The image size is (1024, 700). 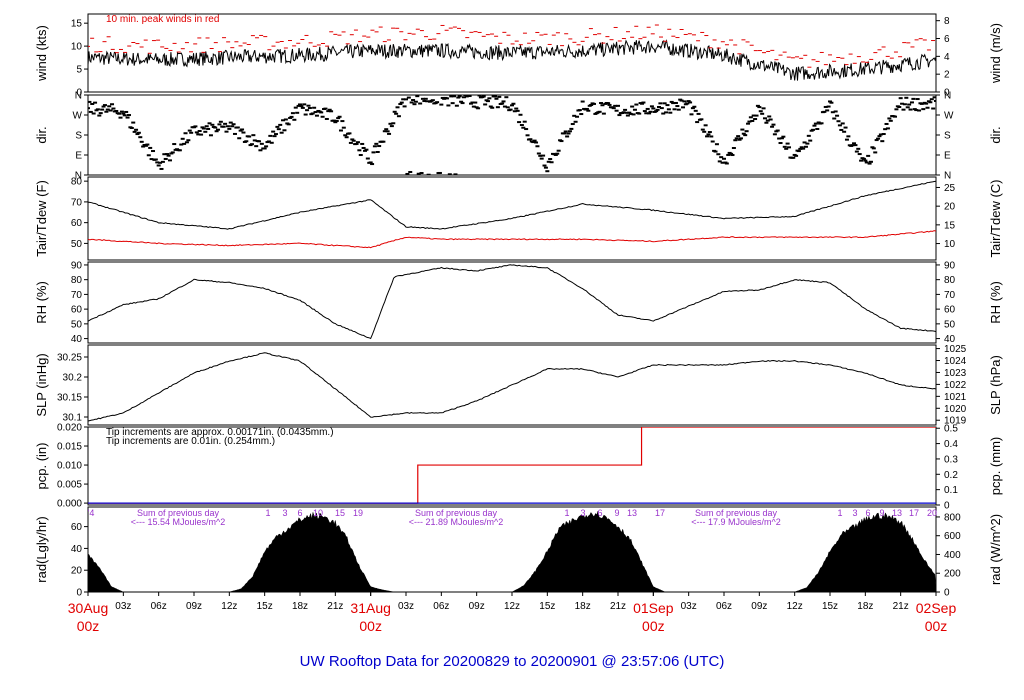 What do you see at coordinates (41, 549) in the screenshot?
I see `rad-ylabel-left: rad(Lgly/hr)` at bounding box center [41, 549].